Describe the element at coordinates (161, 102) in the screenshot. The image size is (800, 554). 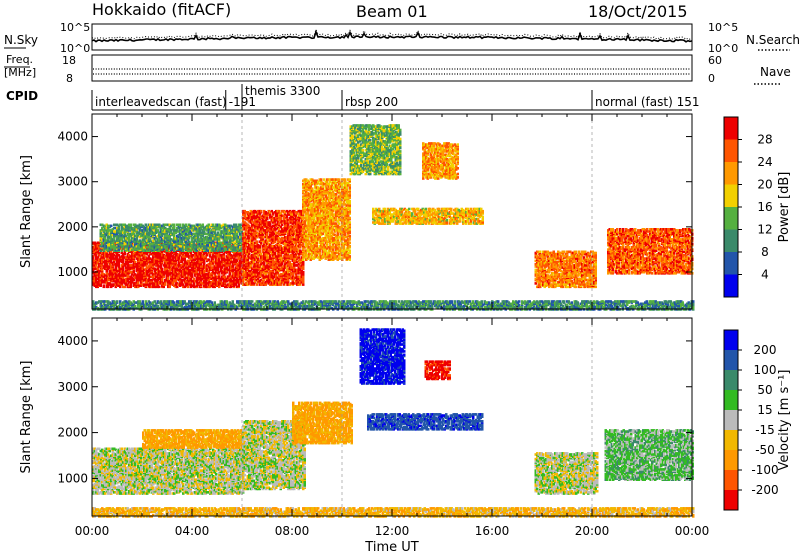
I see `cpid-segment-label: interleavedscan (fast)` at that location.